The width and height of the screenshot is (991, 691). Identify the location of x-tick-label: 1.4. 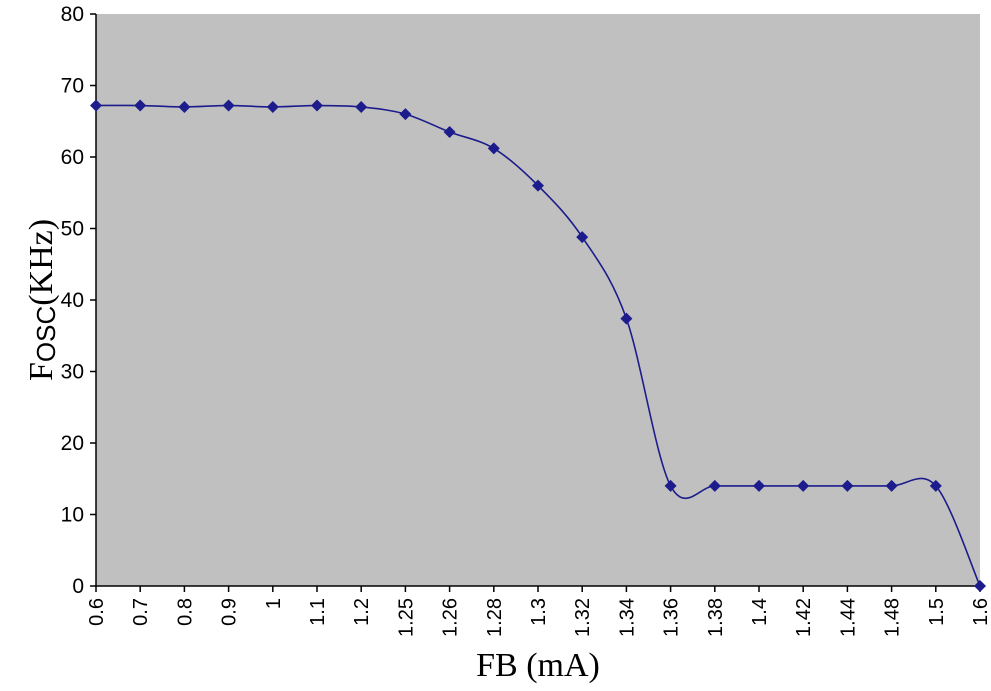
(760, 612).